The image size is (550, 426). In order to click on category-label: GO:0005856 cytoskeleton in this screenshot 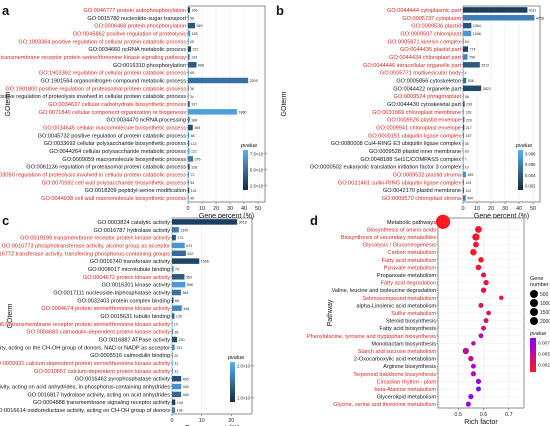, I will do `click(428, 81)`.